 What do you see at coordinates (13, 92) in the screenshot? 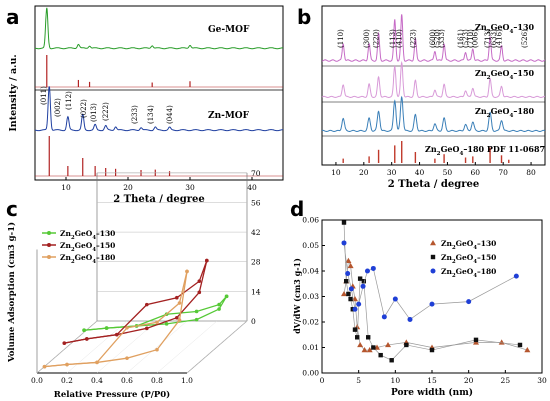
I see `panel-a-ylabel: Intensity / a.u.` at bounding box center [13, 92].